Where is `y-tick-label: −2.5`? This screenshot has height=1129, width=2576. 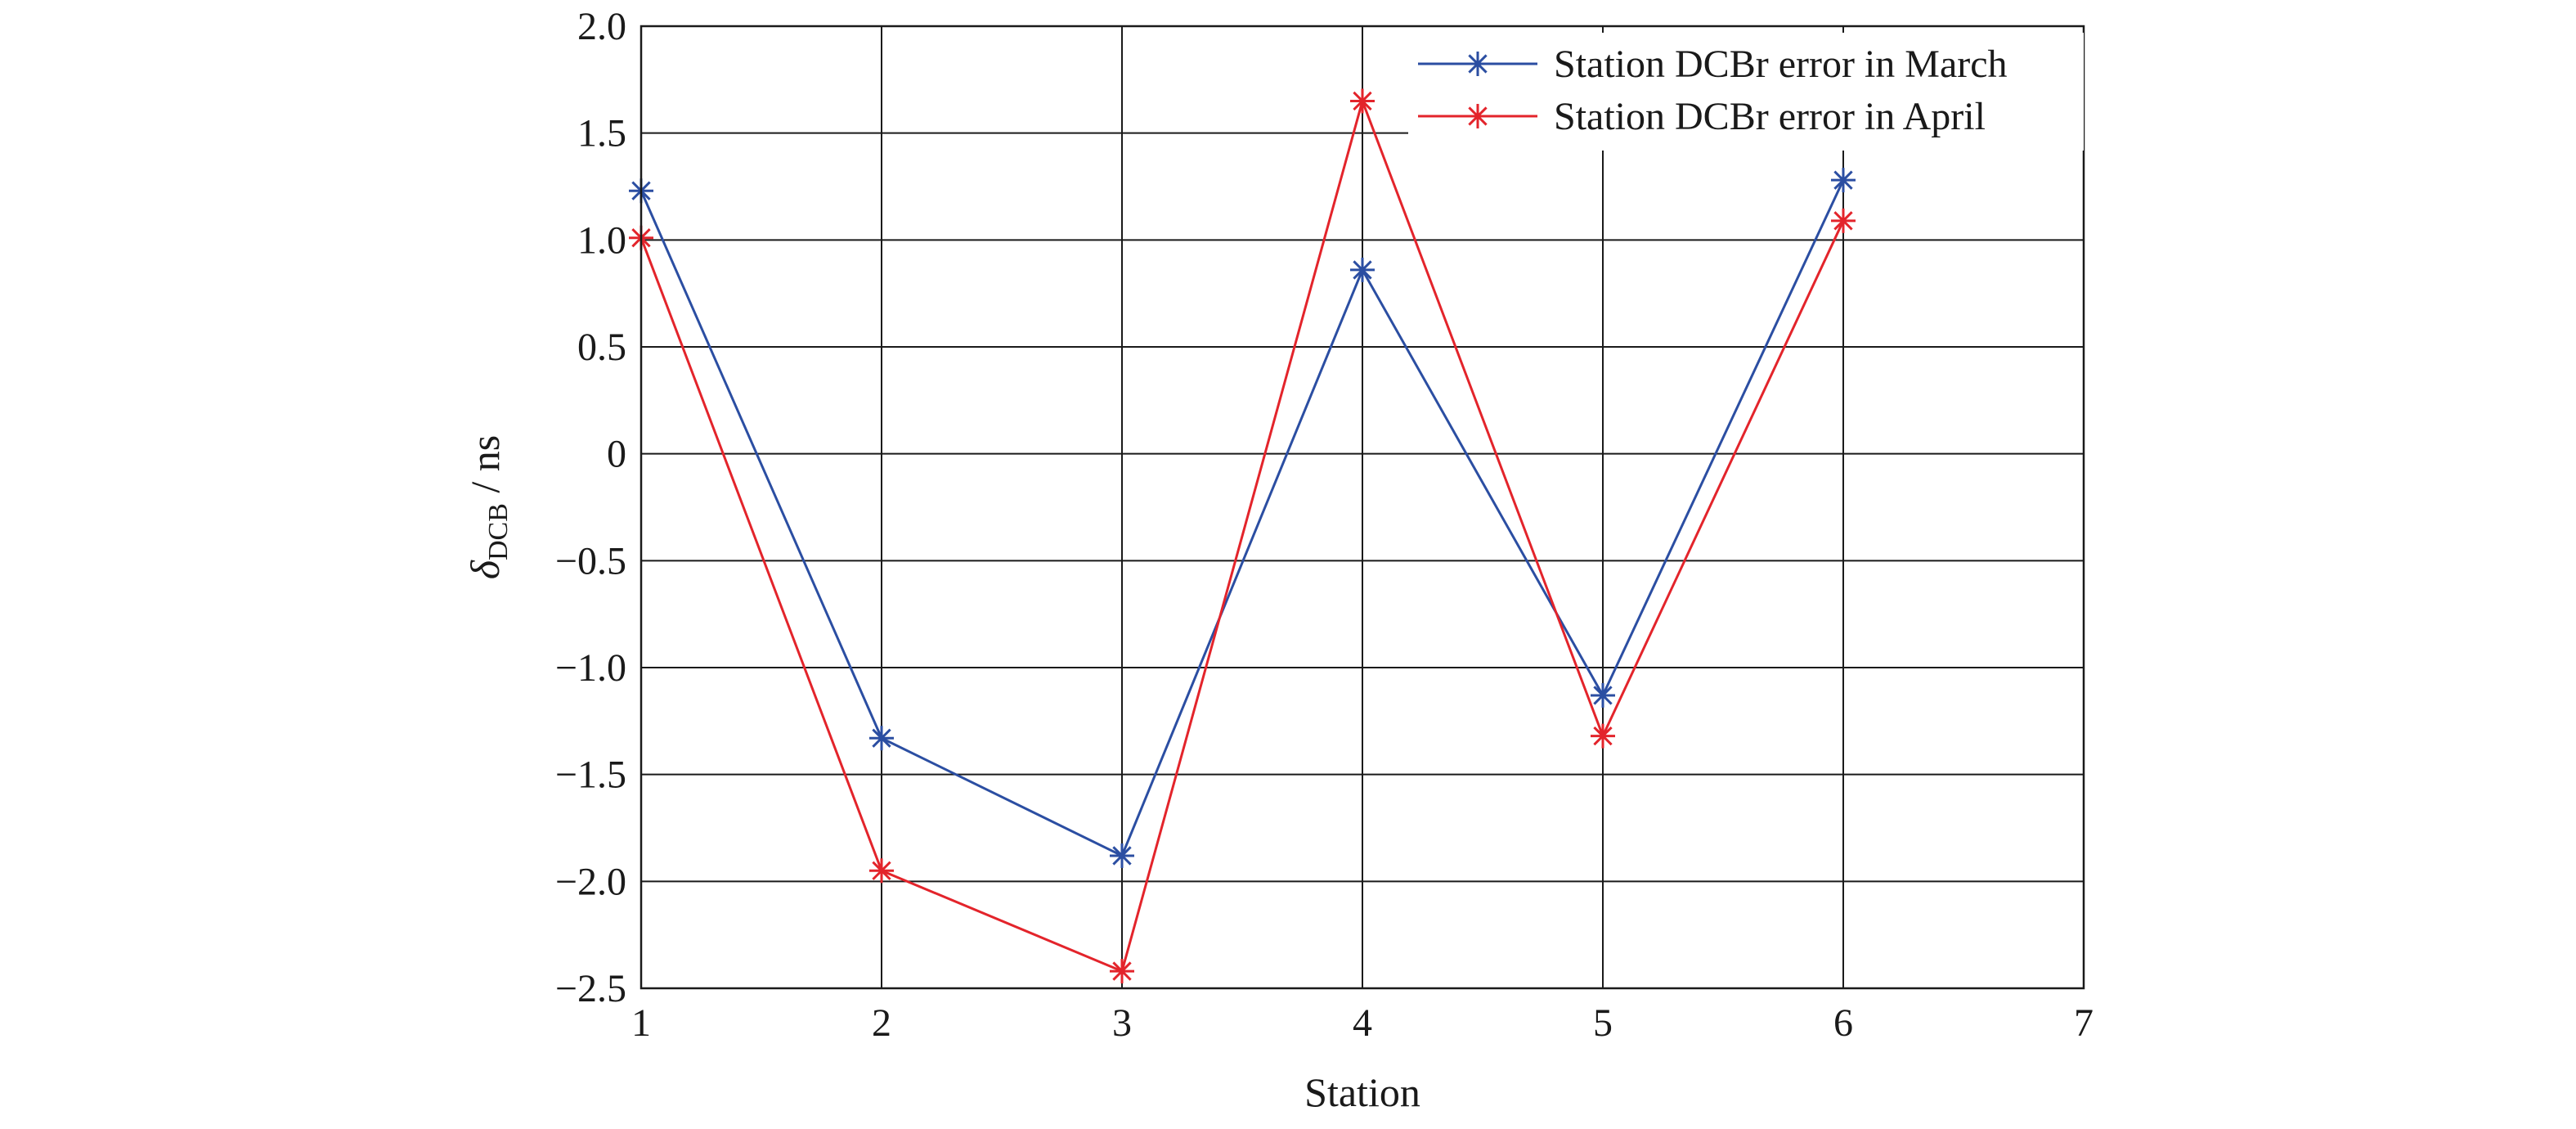 y-tick-label: −2.5 is located at coordinates (591, 989).